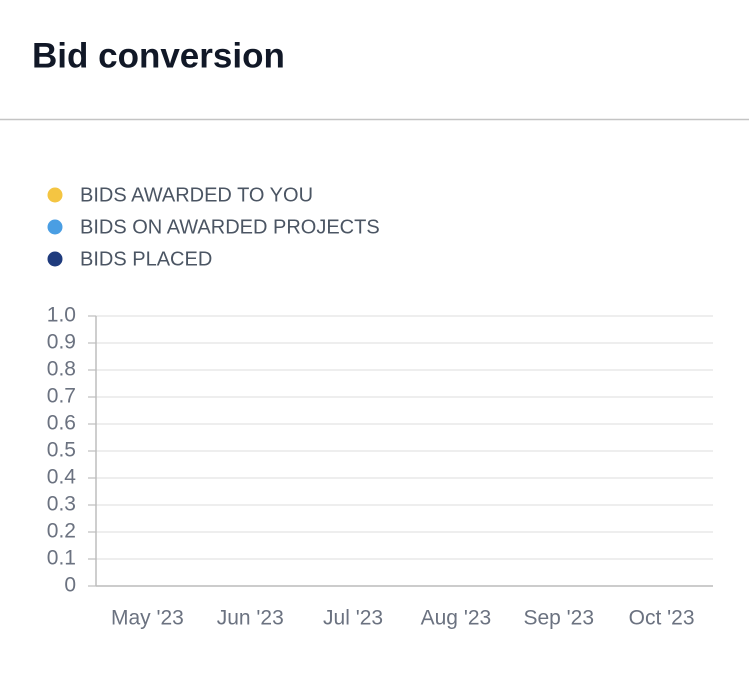 The width and height of the screenshot is (749, 677). What do you see at coordinates (61, 450) in the screenshot?
I see `y-tick-label: 0.5` at bounding box center [61, 450].